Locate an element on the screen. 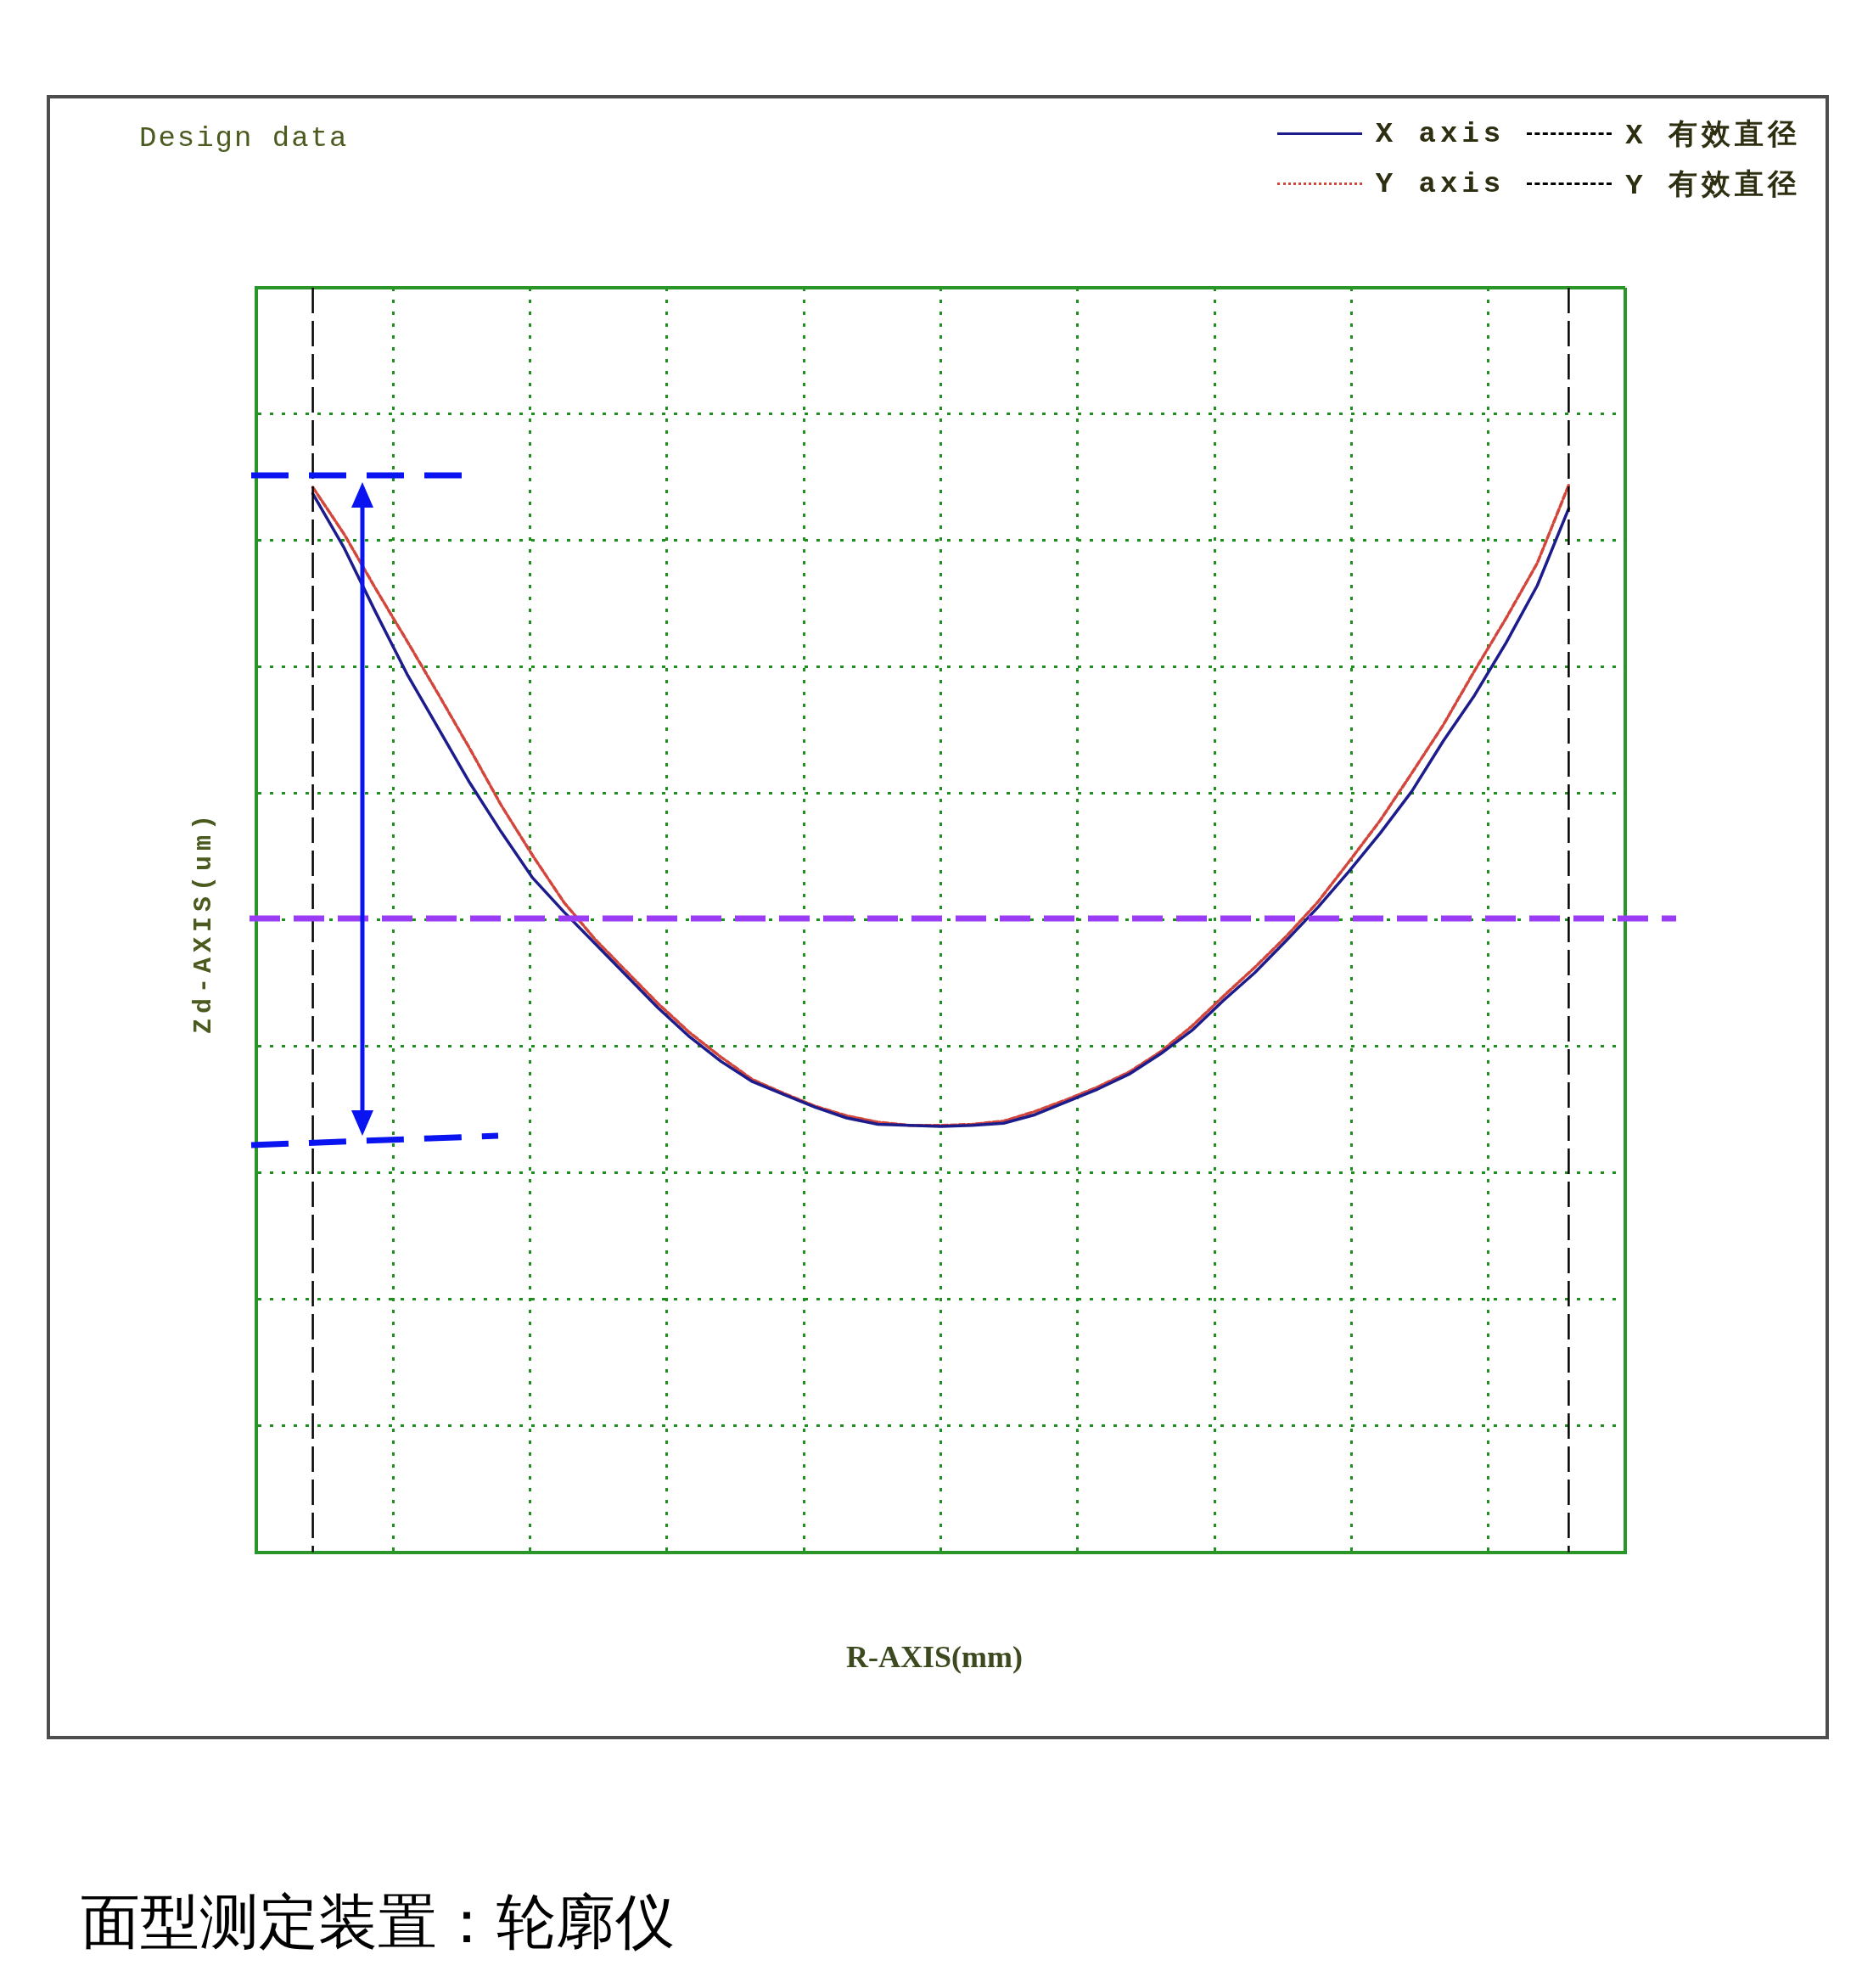  chart-title: Design data is located at coordinates (244, 138).